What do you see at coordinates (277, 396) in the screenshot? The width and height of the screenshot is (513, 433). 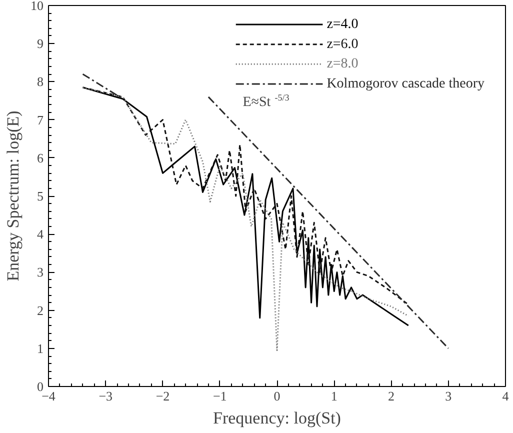 I see `x-tick-label: 0` at bounding box center [277, 396].